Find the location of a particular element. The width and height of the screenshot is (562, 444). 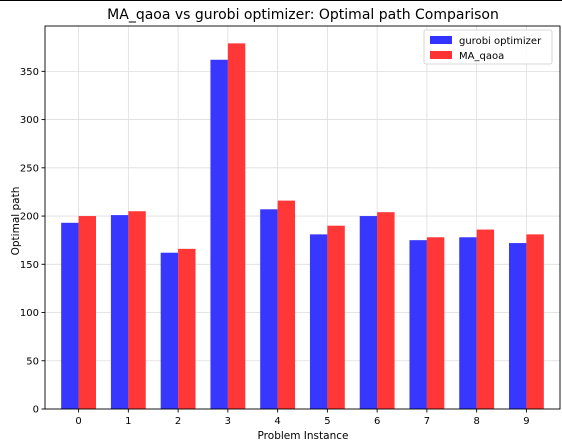

x-tick-label: 8 is located at coordinates (476, 421).